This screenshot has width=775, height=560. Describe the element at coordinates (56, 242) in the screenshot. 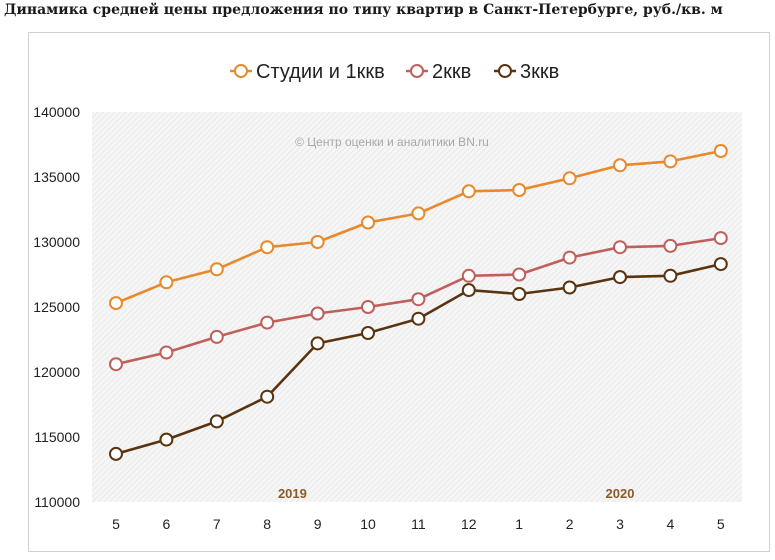

I see `y-tick-label: 130000` at that location.